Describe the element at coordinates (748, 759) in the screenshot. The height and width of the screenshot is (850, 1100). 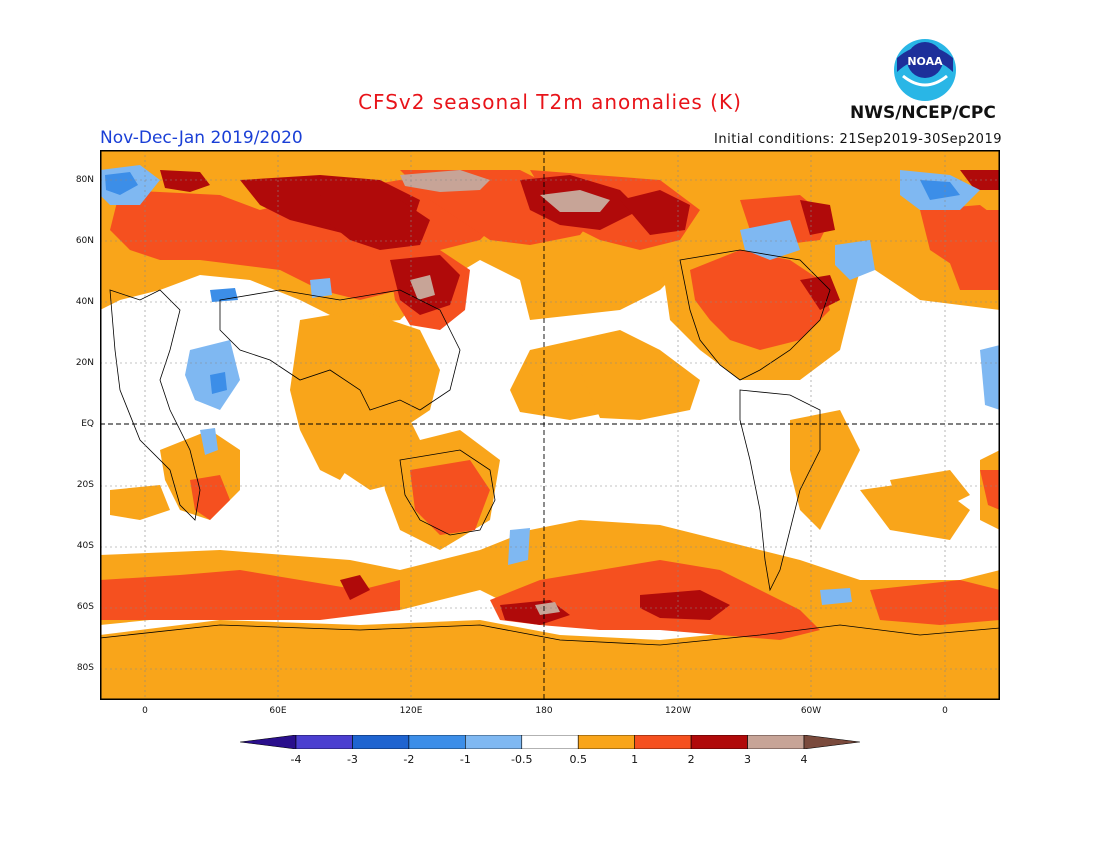
I see `legend-tick-label: 3` at that location.